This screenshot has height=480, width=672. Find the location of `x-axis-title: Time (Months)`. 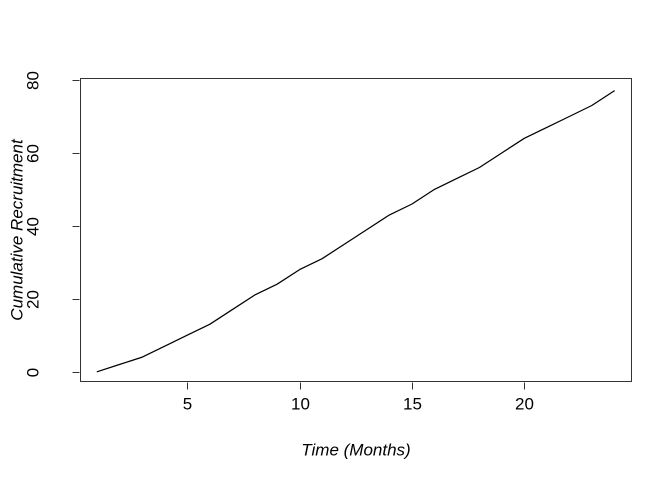

x-axis-title: Time (Months) is located at coordinates (355, 450).